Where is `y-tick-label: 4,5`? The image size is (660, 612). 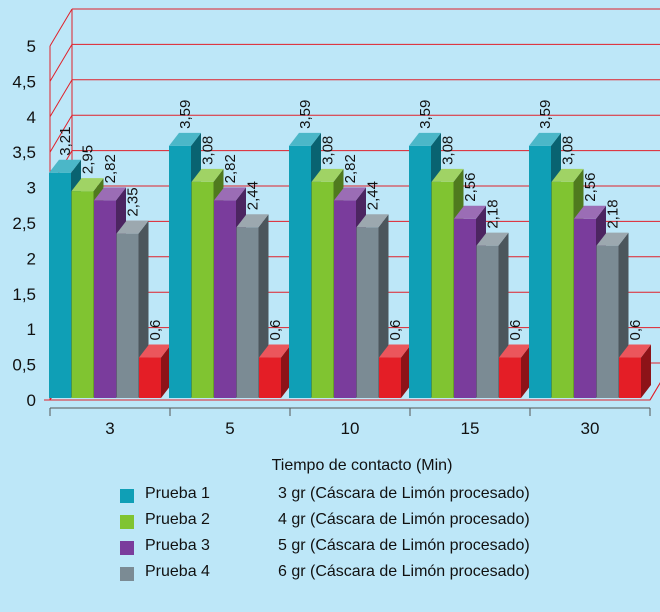
y-tick-label: 4,5 is located at coordinates (24, 81).